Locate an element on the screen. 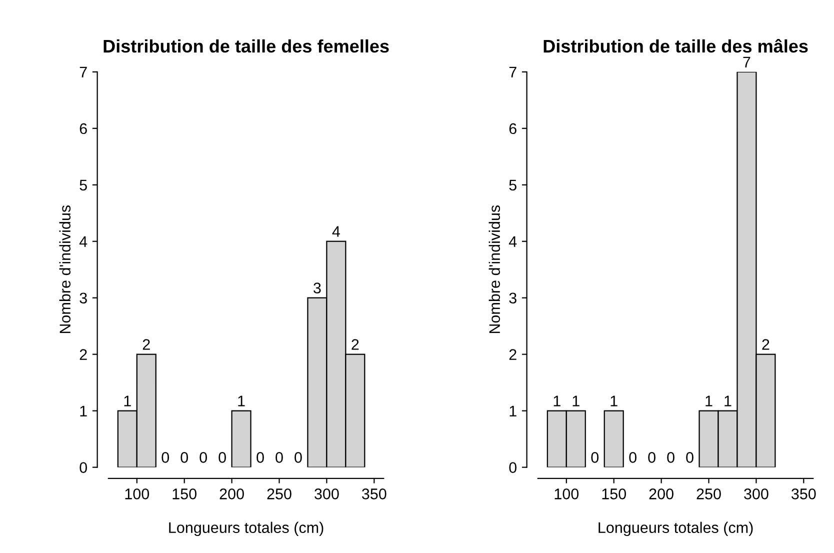  data-label: 7 is located at coordinates (746, 62).